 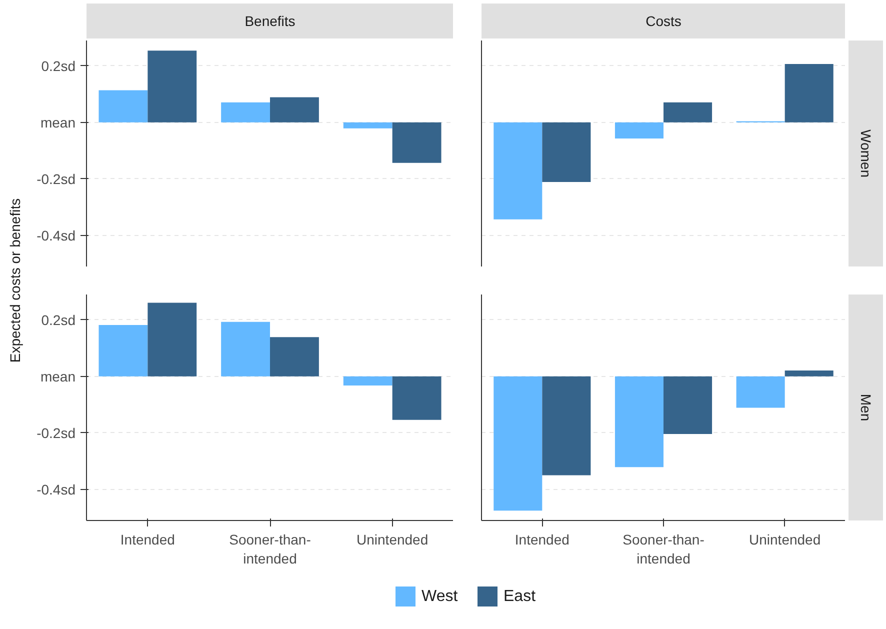 What do you see at coordinates (520, 596) in the screenshot?
I see `legend-label: East` at bounding box center [520, 596].